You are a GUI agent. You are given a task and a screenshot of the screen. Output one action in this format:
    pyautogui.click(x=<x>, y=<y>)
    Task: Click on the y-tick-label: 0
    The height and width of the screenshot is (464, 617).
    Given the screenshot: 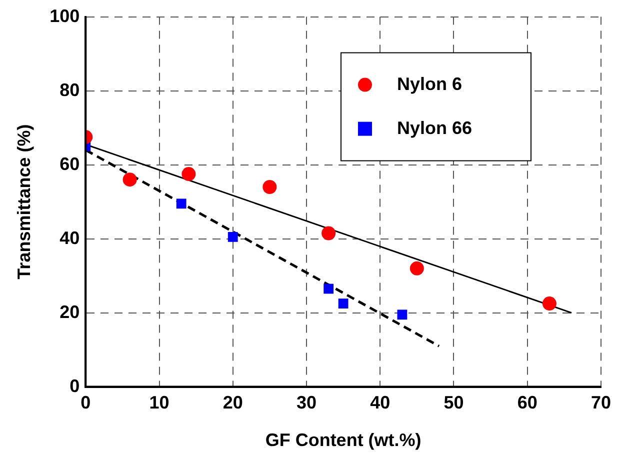 What is the action you would take?
    pyautogui.click(x=75, y=386)
    